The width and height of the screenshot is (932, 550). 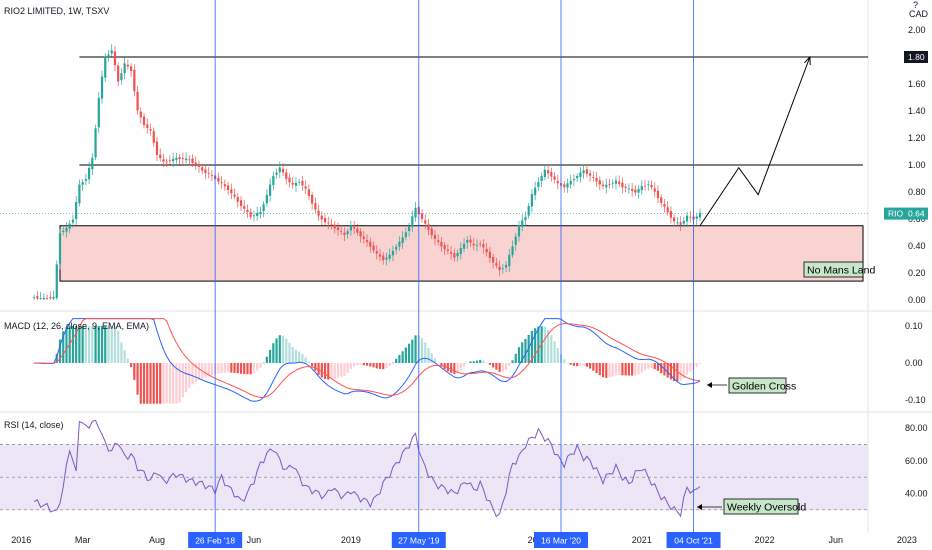 What do you see at coordinates (215, 541) in the screenshot?
I see `date-marker-tag-text: 26 Feb '18` at bounding box center [215, 541].